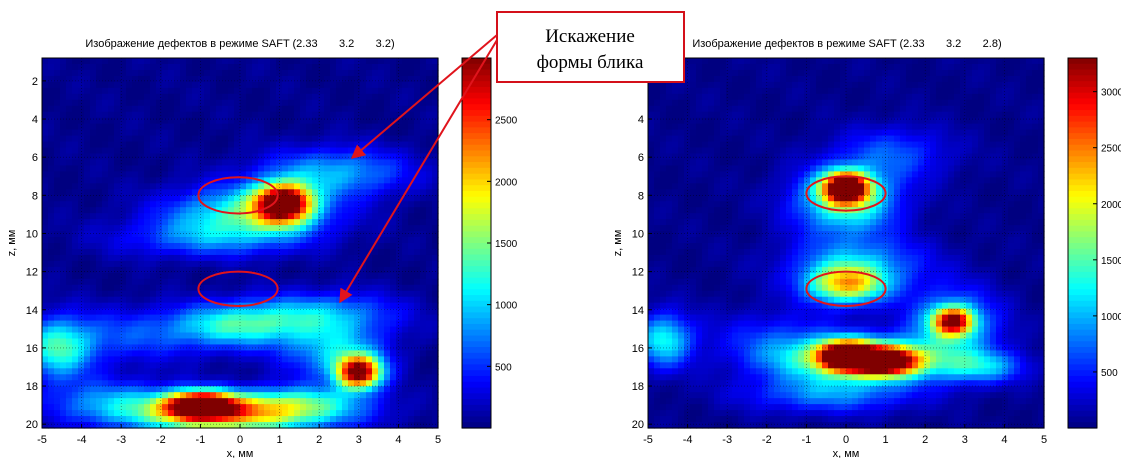 Image resolution: width=1121 pixels, height=458 pixels. Describe the element at coordinates (476, 385) in the screenshot. I see `colorbar-band` at that location.